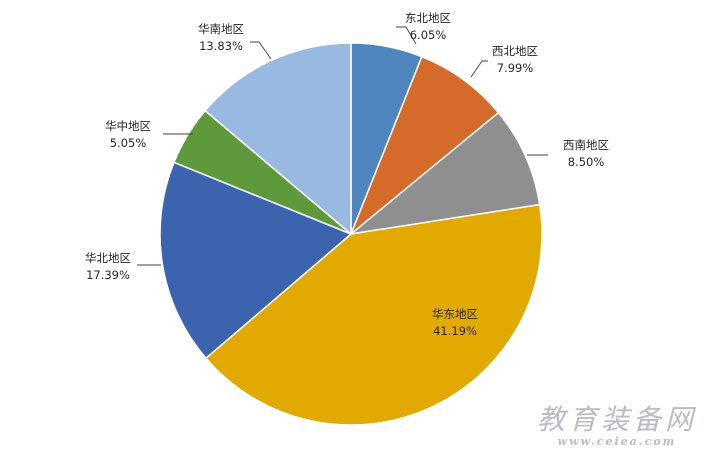  What do you see at coordinates (617, 441) in the screenshot?
I see `watermark-url: www.ceiea.com` at bounding box center [617, 441].